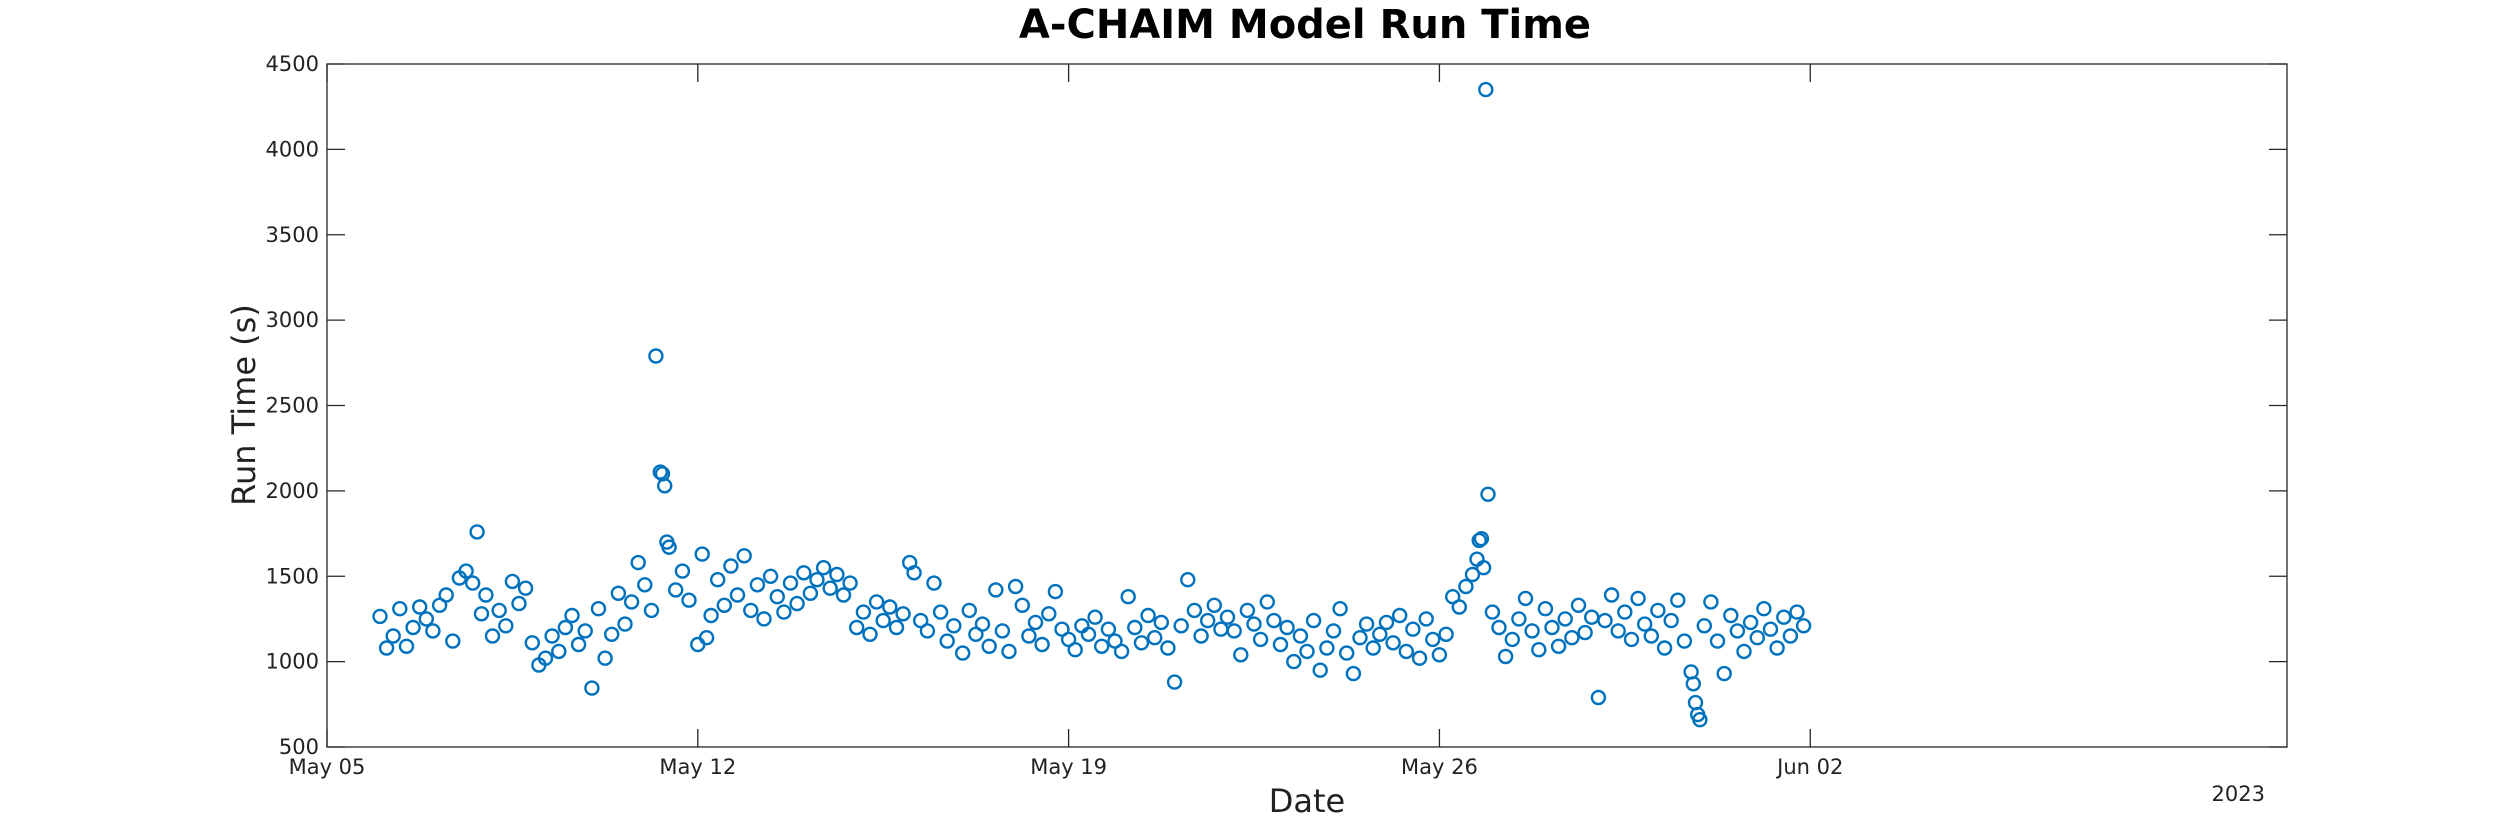  What do you see at coordinates (1068, 767) in the screenshot?
I see `x-tick-label: May 19` at bounding box center [1068, 767].